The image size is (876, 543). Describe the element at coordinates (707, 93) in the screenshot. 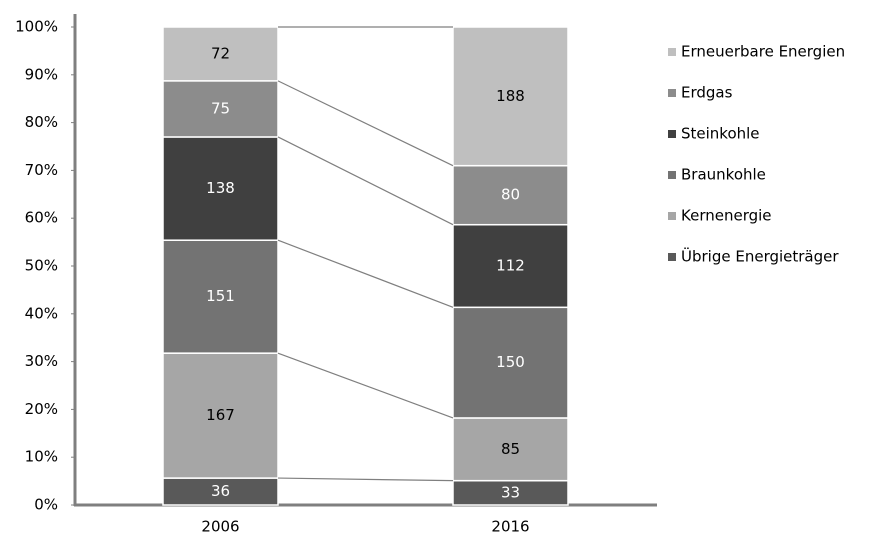

I see `legend-label: Erdgas` at that location.